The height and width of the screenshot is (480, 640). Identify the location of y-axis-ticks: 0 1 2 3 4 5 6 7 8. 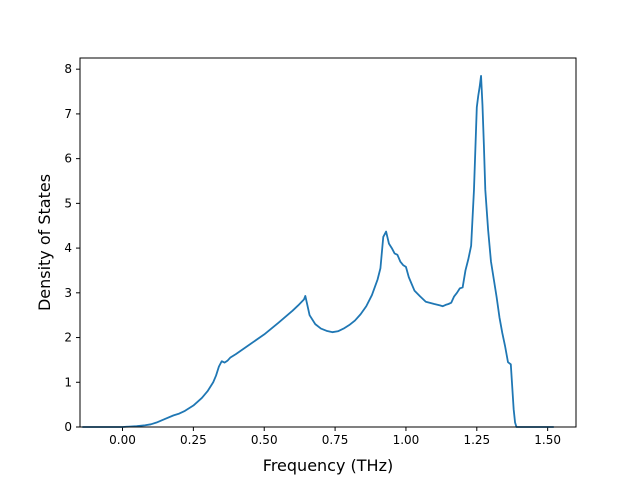
(72, 248).